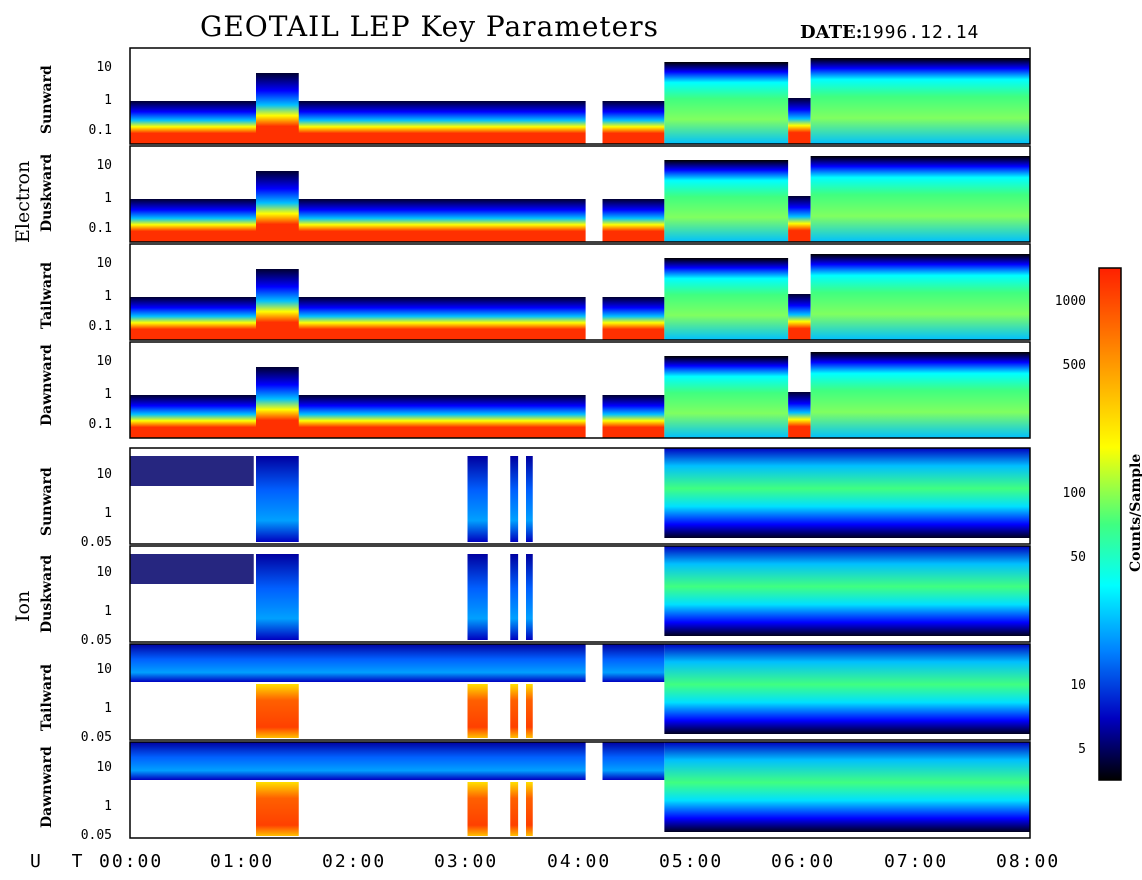 The image size is (1142, 880). I want to click on ytick-electron-tailward-1: 1, so click(108, 296).